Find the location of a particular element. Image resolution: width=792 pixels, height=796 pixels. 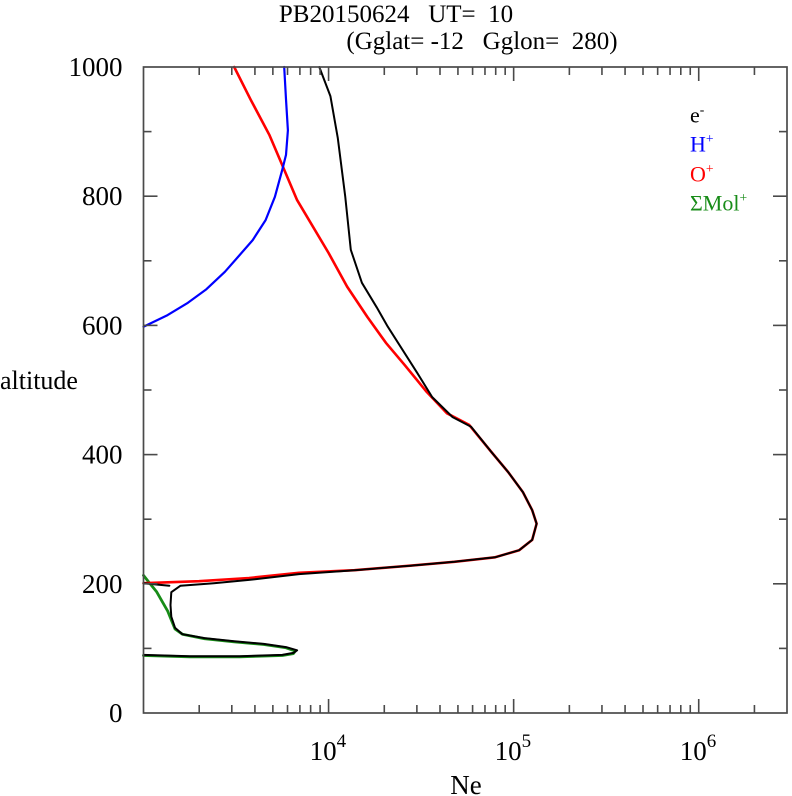

svg-text: 10⁴ is located at coordinates (328, 748).